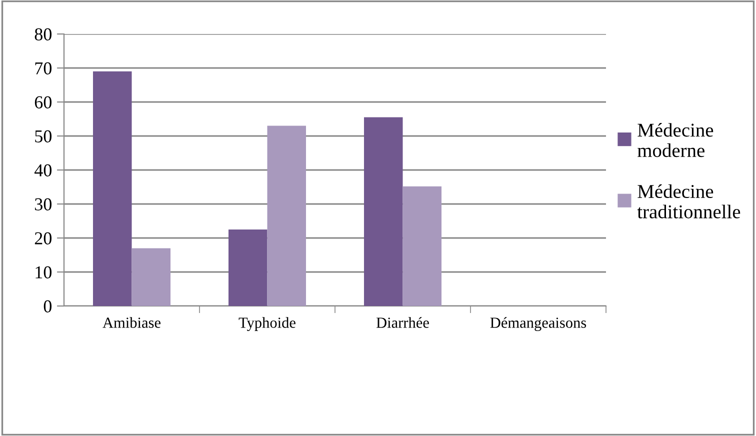  Describe the element at coordinates (43, 204) in the screenshot. I see `y-tick-label: 30` at that location.